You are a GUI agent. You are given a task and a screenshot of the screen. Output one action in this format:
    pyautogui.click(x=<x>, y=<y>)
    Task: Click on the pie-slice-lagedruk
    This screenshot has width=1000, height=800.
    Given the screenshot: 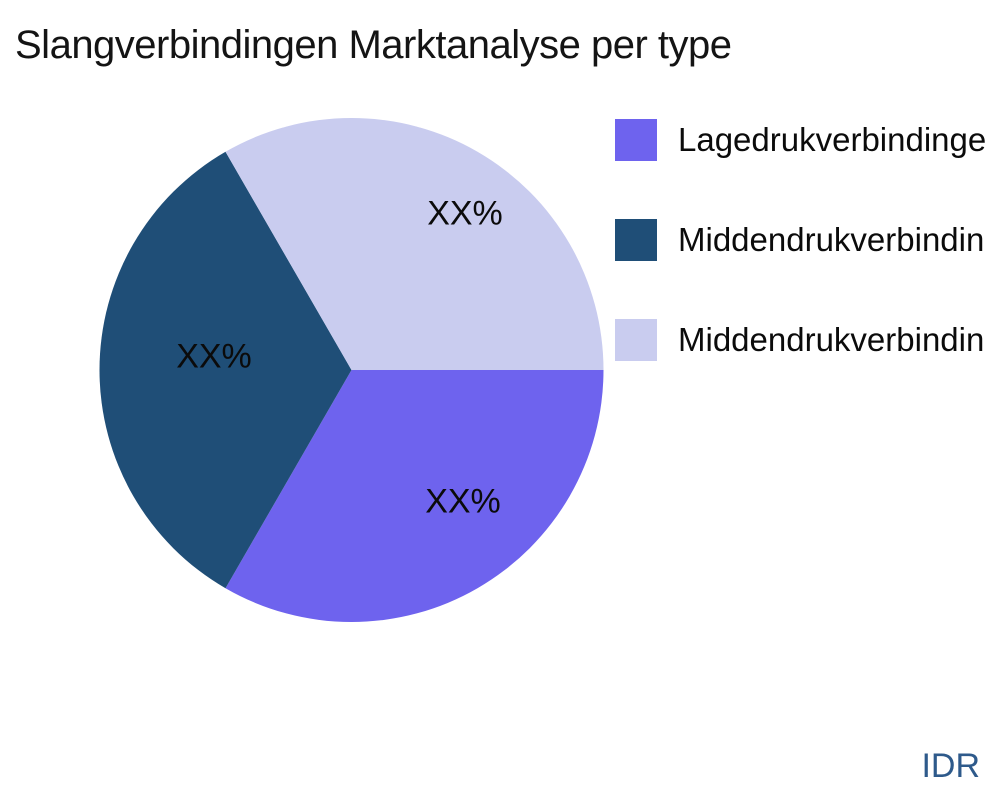 What is the action you would take?
    pyautogui.click(x=414, y=496)
    